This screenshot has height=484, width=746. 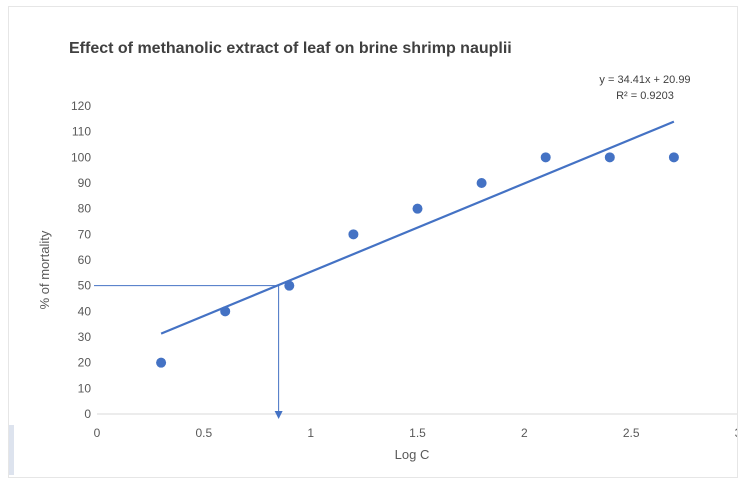 I want to click on y-tick-label: 50, so click(x=85, y=286).